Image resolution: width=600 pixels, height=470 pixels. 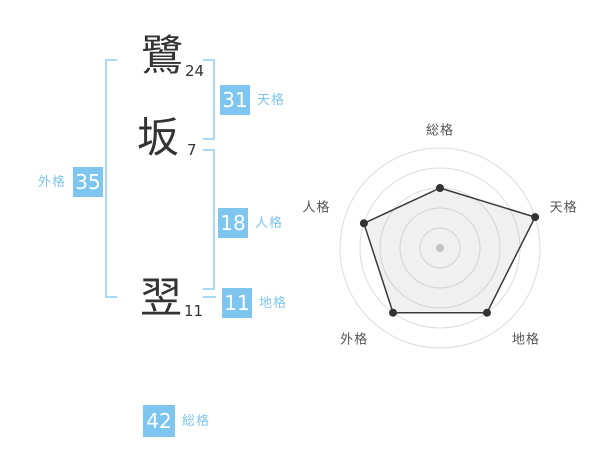 I want to click on tenkaku-value-box: 31, so click(x=235, y=100).